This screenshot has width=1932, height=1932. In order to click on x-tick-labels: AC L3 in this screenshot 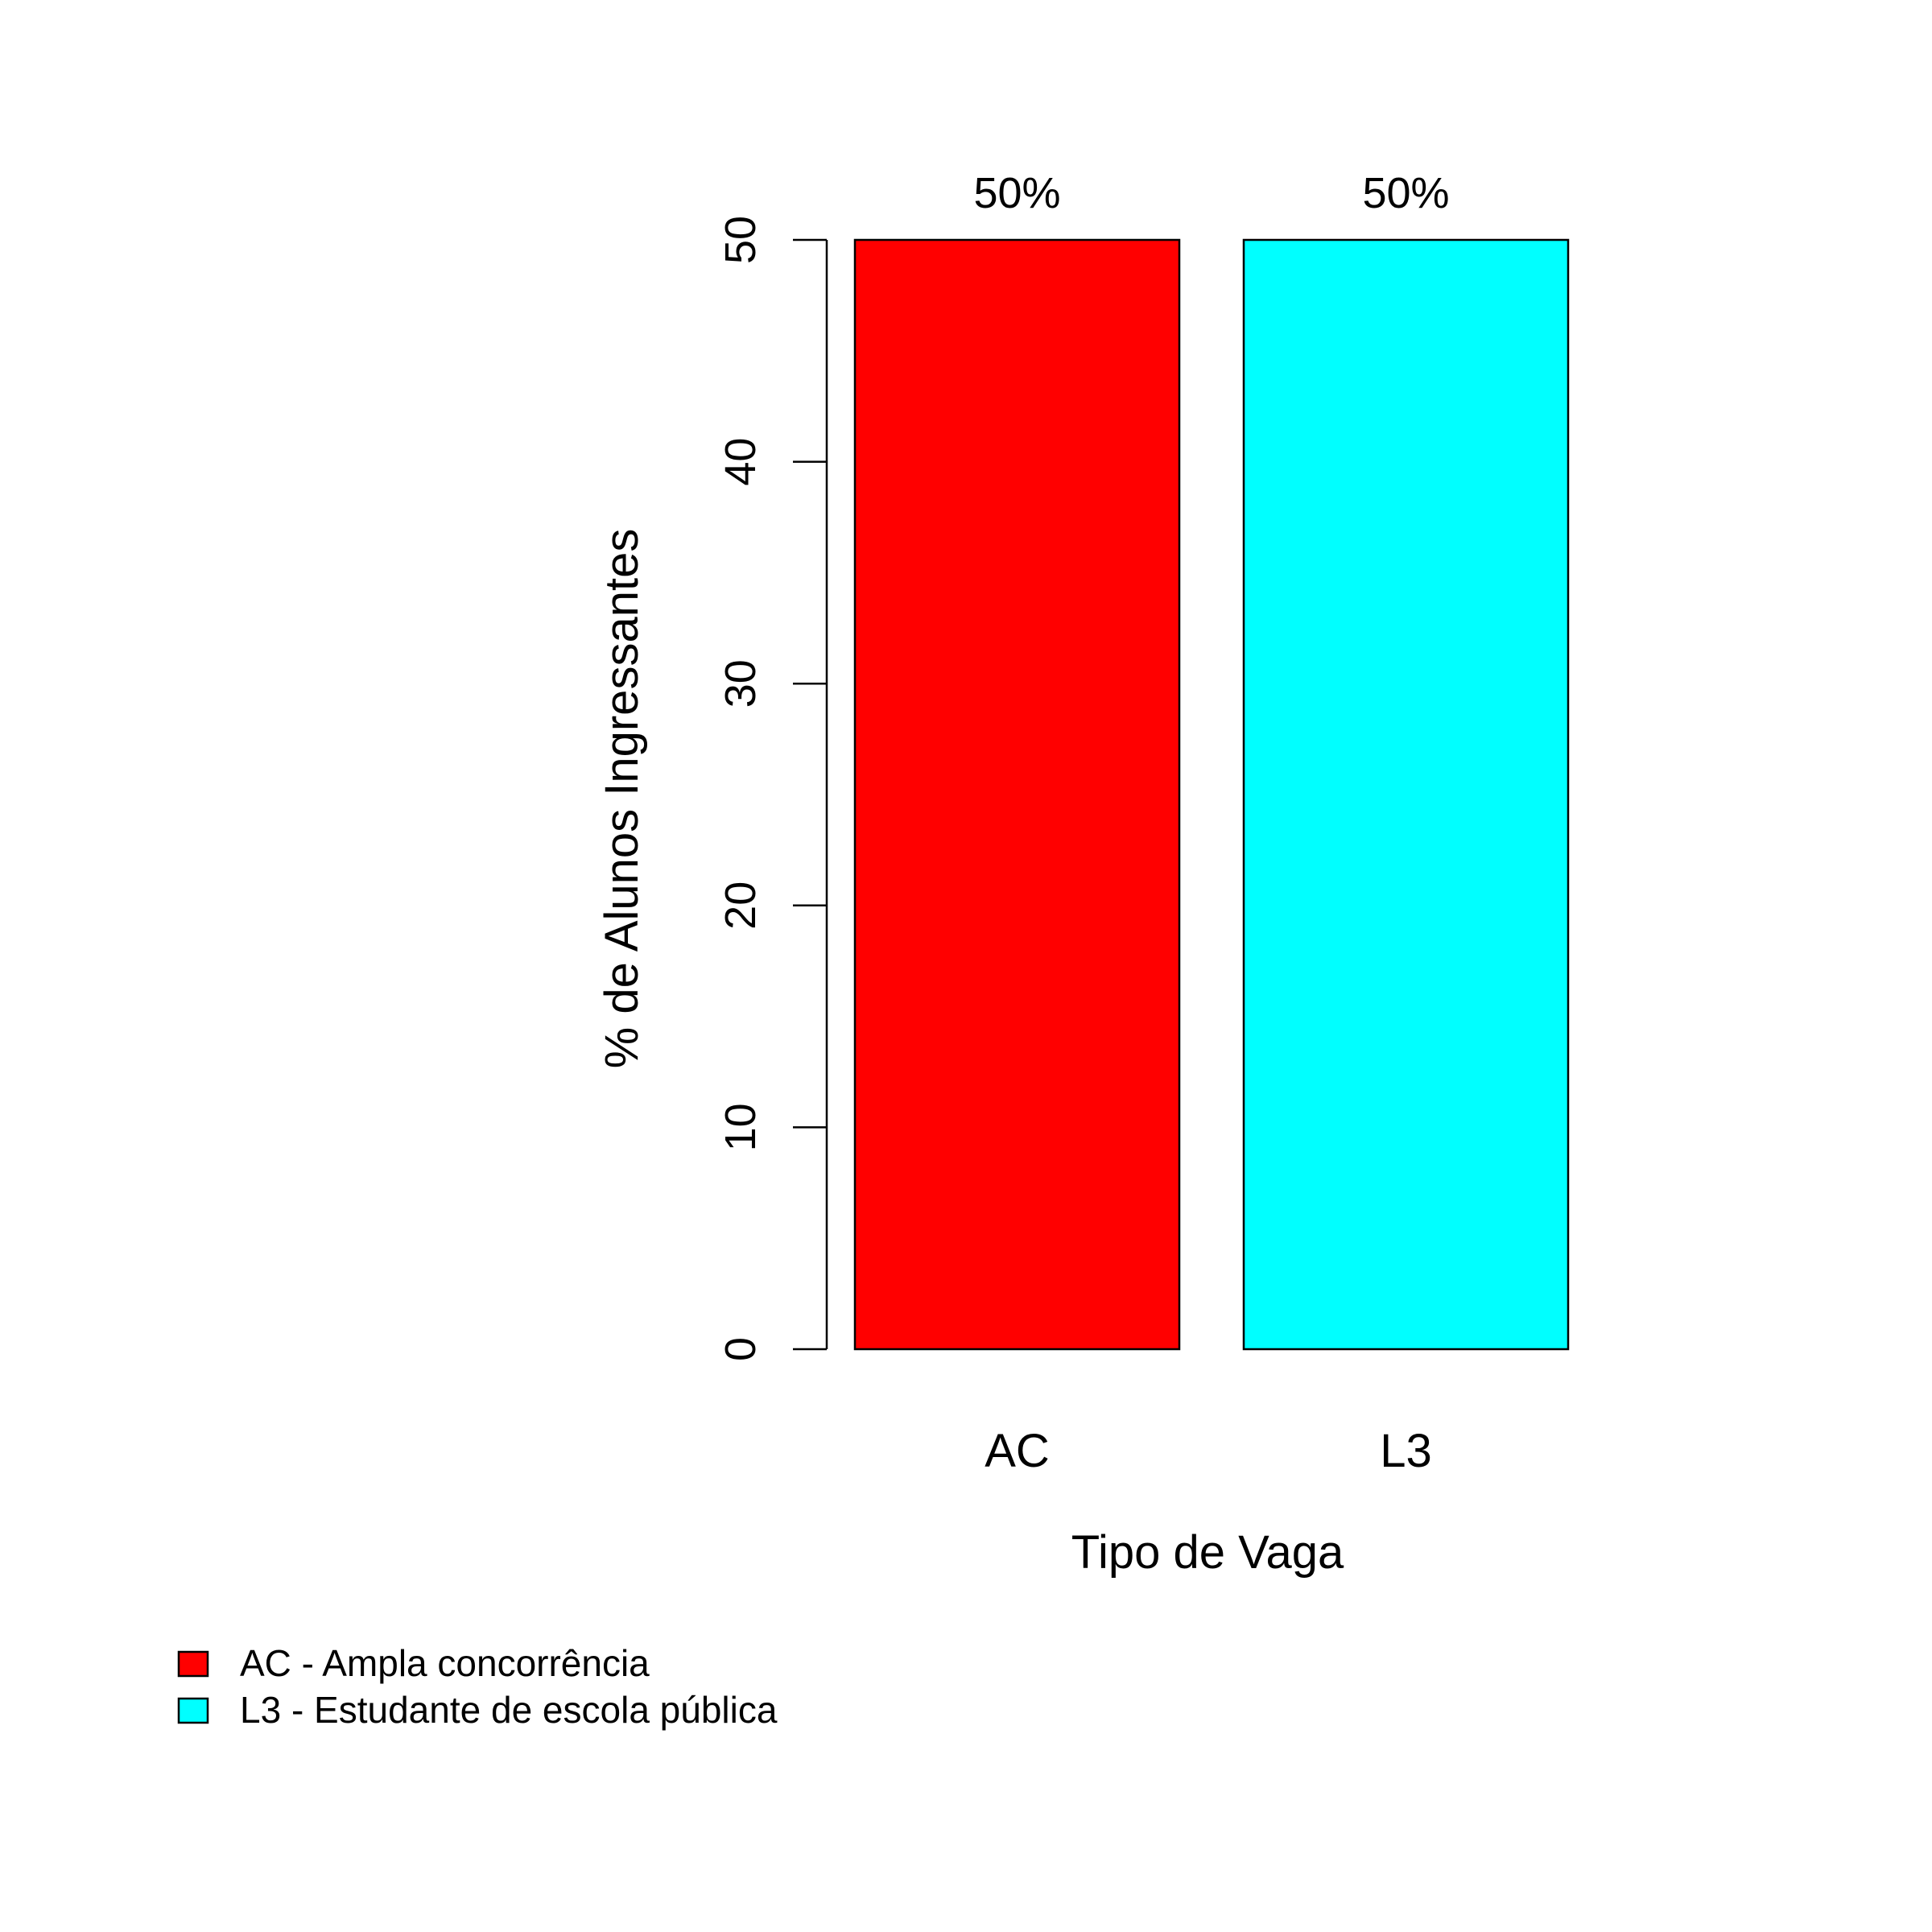, I will do `click(1208, 1451)`.